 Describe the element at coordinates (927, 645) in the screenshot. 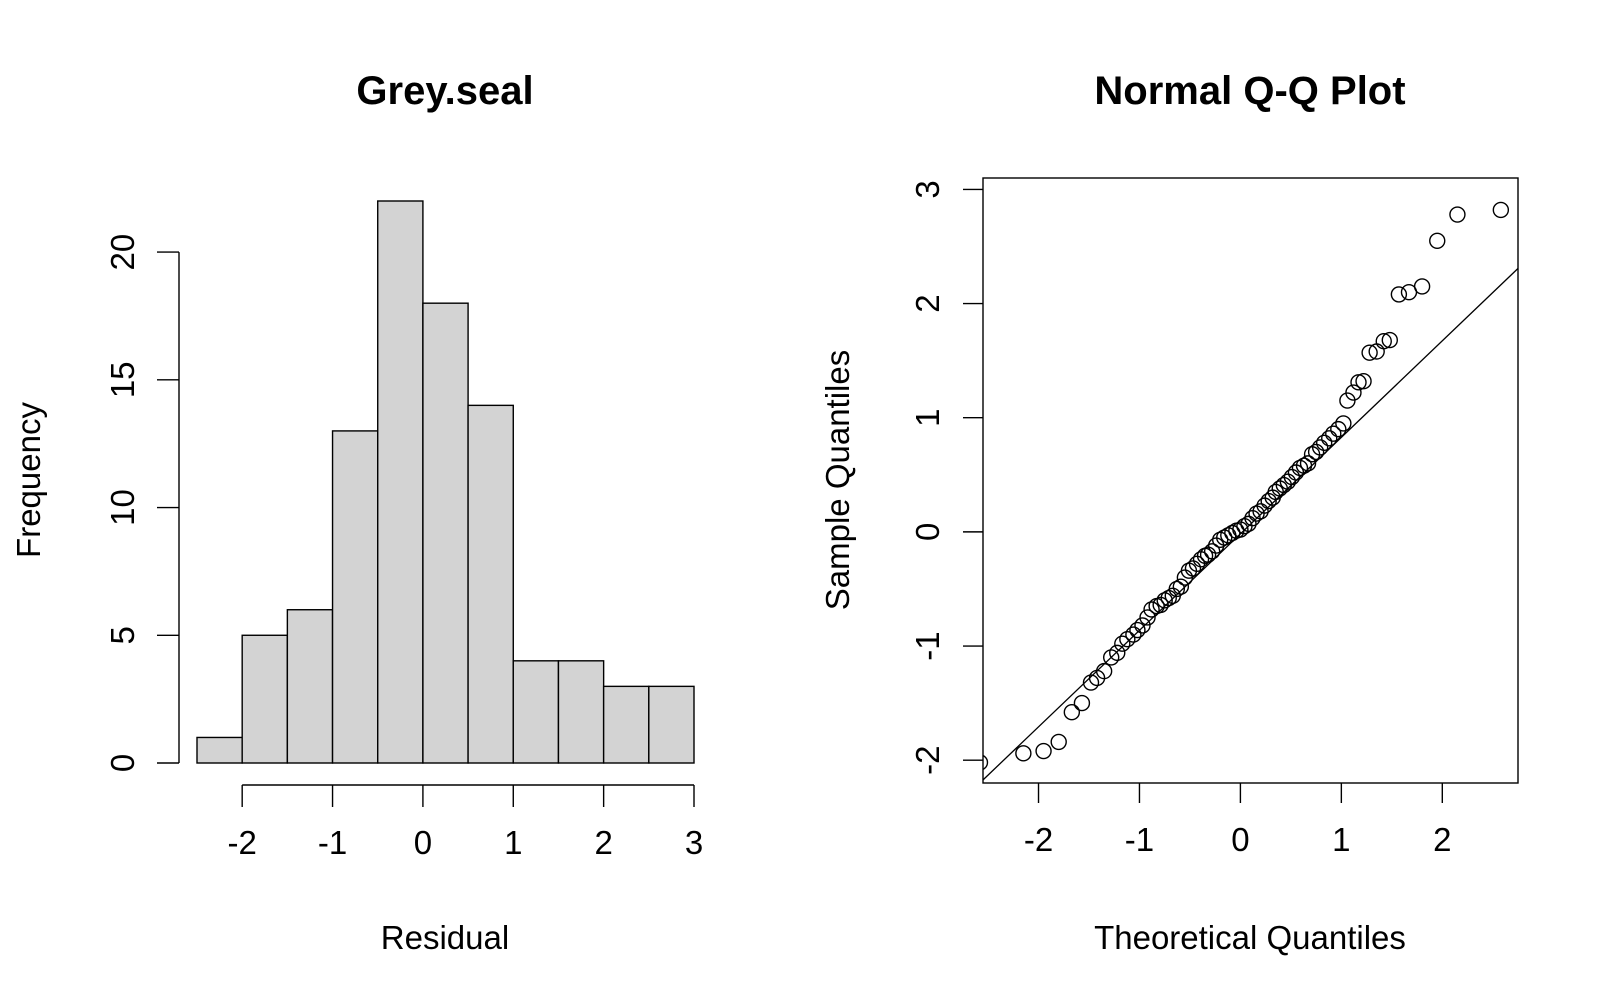

I see `qq-plot-y-tick-label: -1` at that location.